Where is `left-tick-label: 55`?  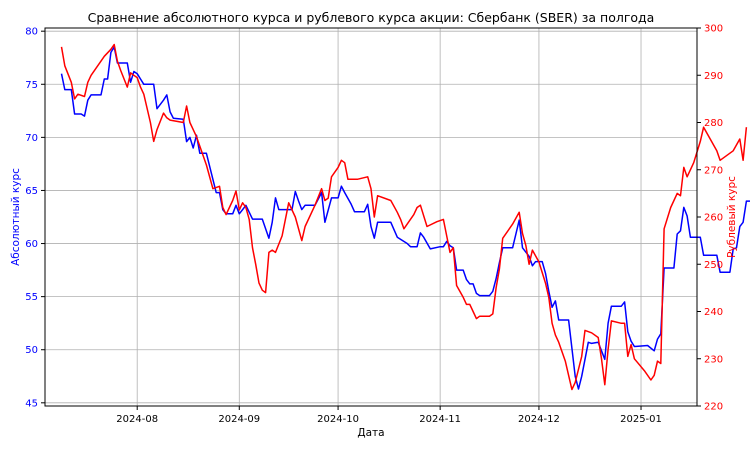
left-tick-label: 55 is located at coordinates (31, 297).